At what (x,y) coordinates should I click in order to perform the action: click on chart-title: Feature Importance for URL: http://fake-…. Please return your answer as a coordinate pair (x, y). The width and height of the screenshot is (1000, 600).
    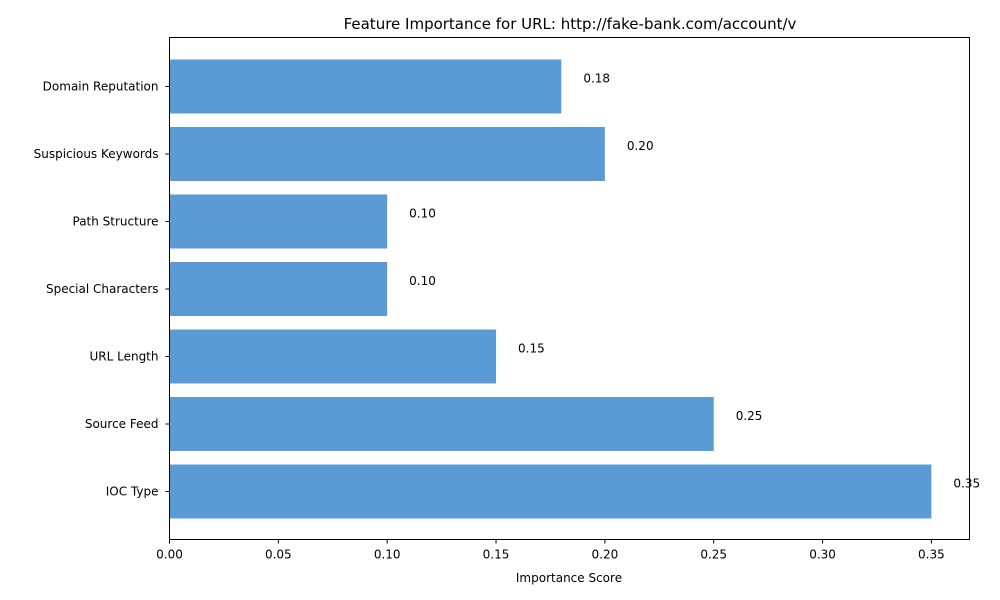
    Looking at the image, I should click on (570, 24).